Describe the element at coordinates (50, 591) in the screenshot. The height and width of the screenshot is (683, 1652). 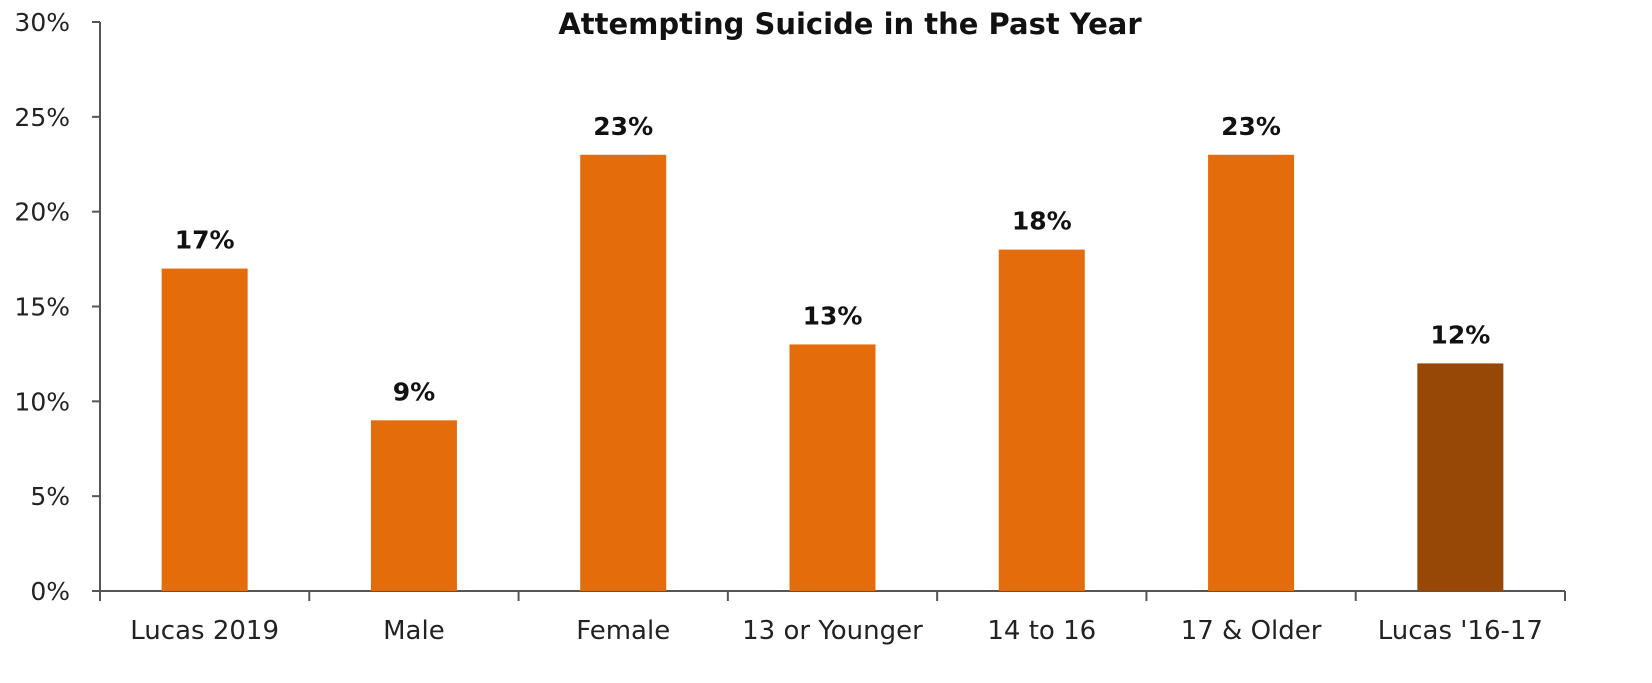
I see `y-tick-label: 0%` at that location.